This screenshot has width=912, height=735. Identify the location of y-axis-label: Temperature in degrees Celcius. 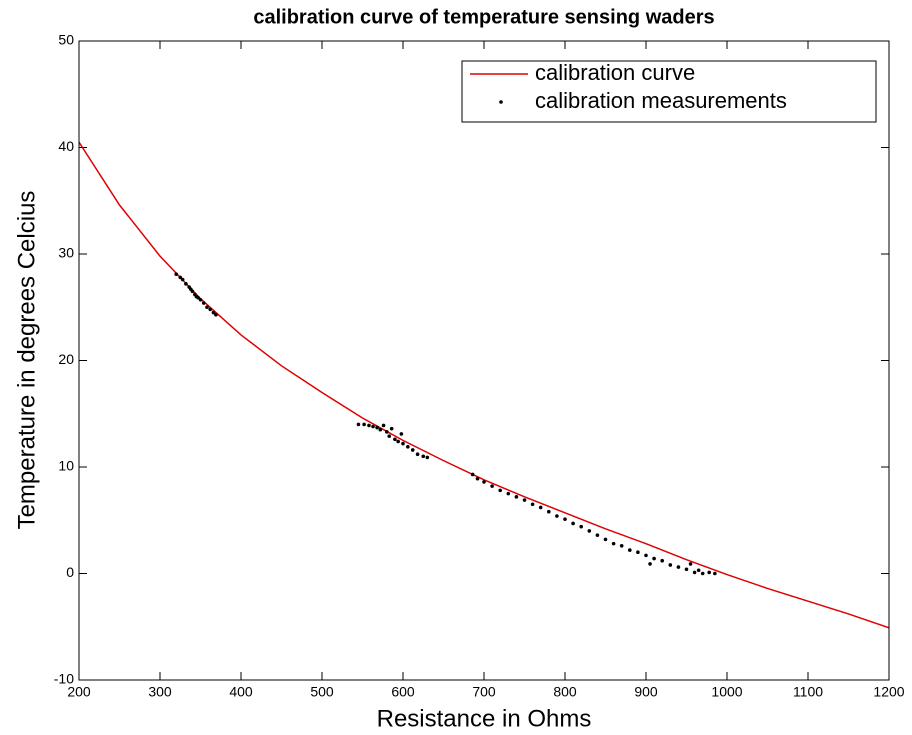
(26, 360).